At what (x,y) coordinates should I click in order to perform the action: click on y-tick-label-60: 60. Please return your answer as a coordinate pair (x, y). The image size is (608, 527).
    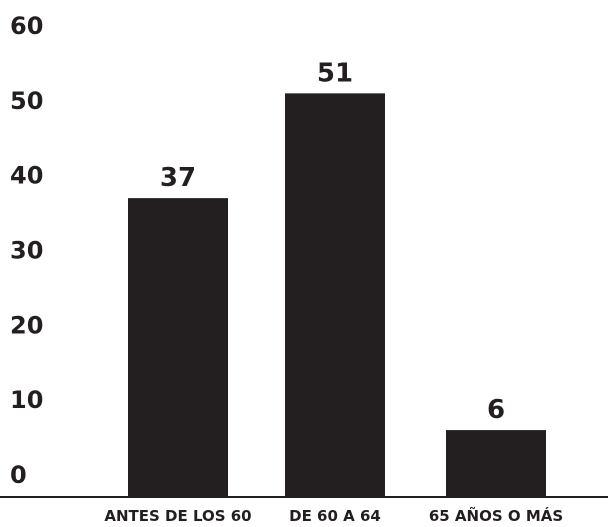
    Looking at the image, I should click on (26, 26).